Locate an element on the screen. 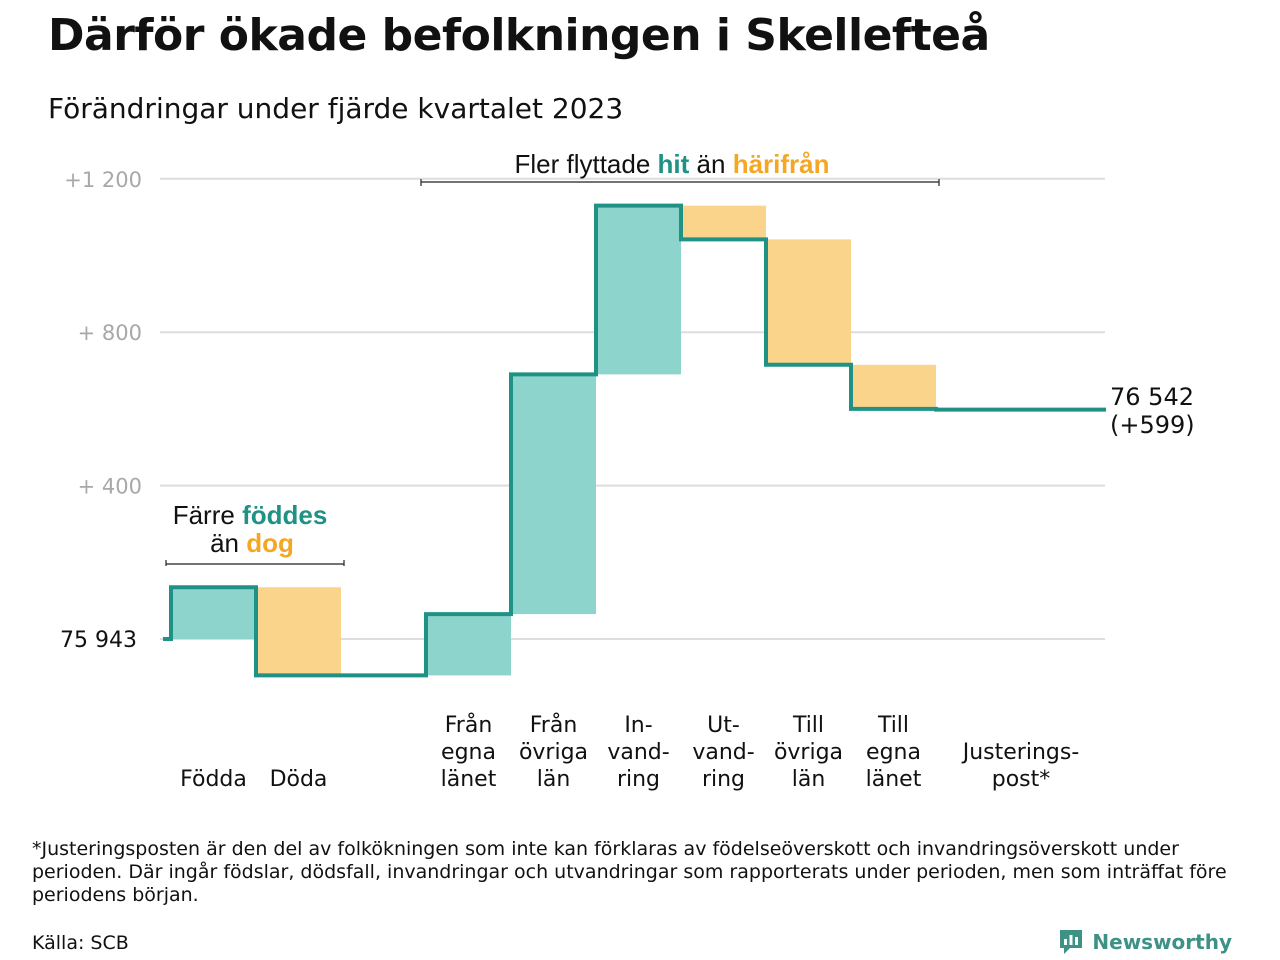 The image size is (1280, 960). category-label: post* is located at coordinates (1021, 779).